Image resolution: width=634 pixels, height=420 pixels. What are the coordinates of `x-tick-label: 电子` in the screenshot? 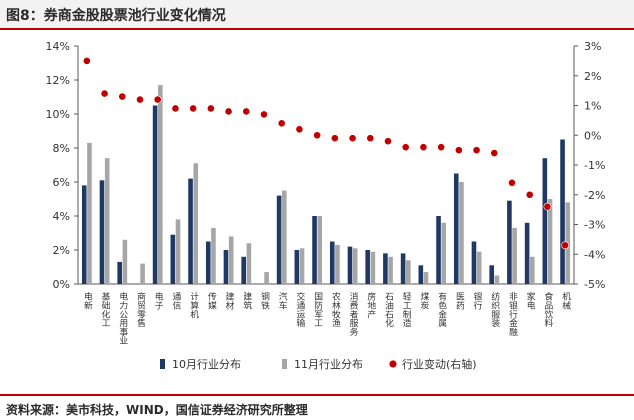 It's located at (158, 300).